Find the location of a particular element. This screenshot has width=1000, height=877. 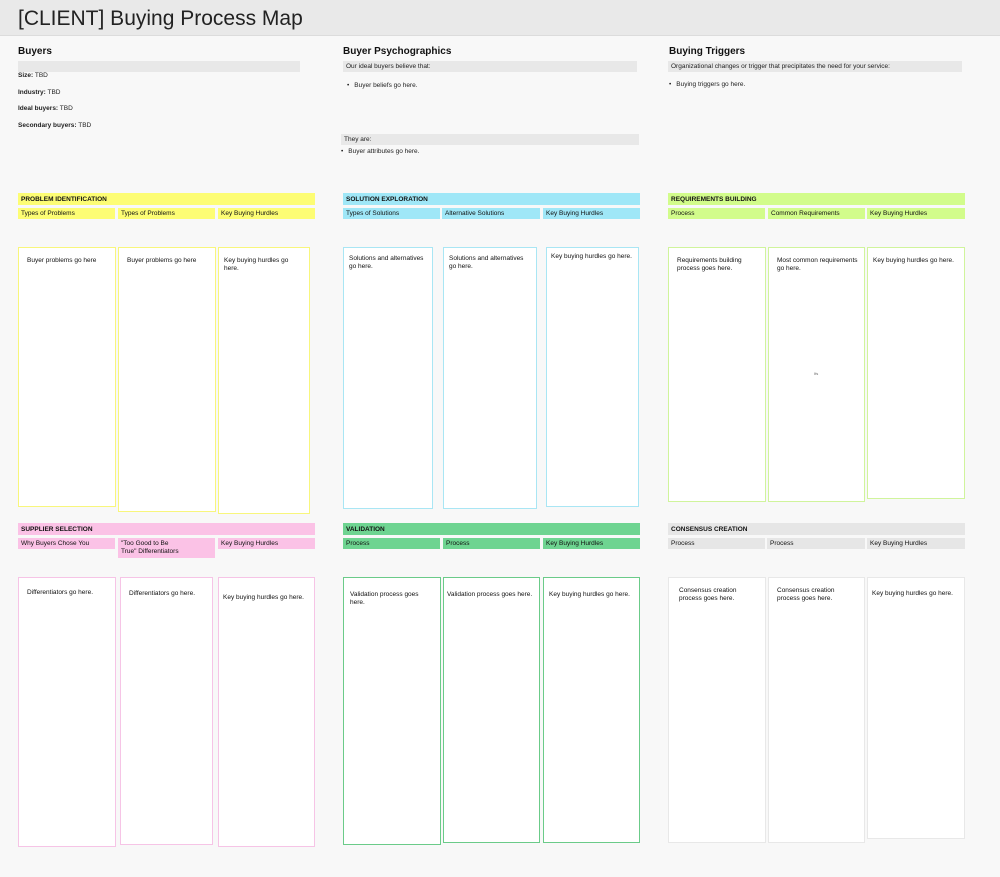

buyers-bar is located at coordinates (159, 66).